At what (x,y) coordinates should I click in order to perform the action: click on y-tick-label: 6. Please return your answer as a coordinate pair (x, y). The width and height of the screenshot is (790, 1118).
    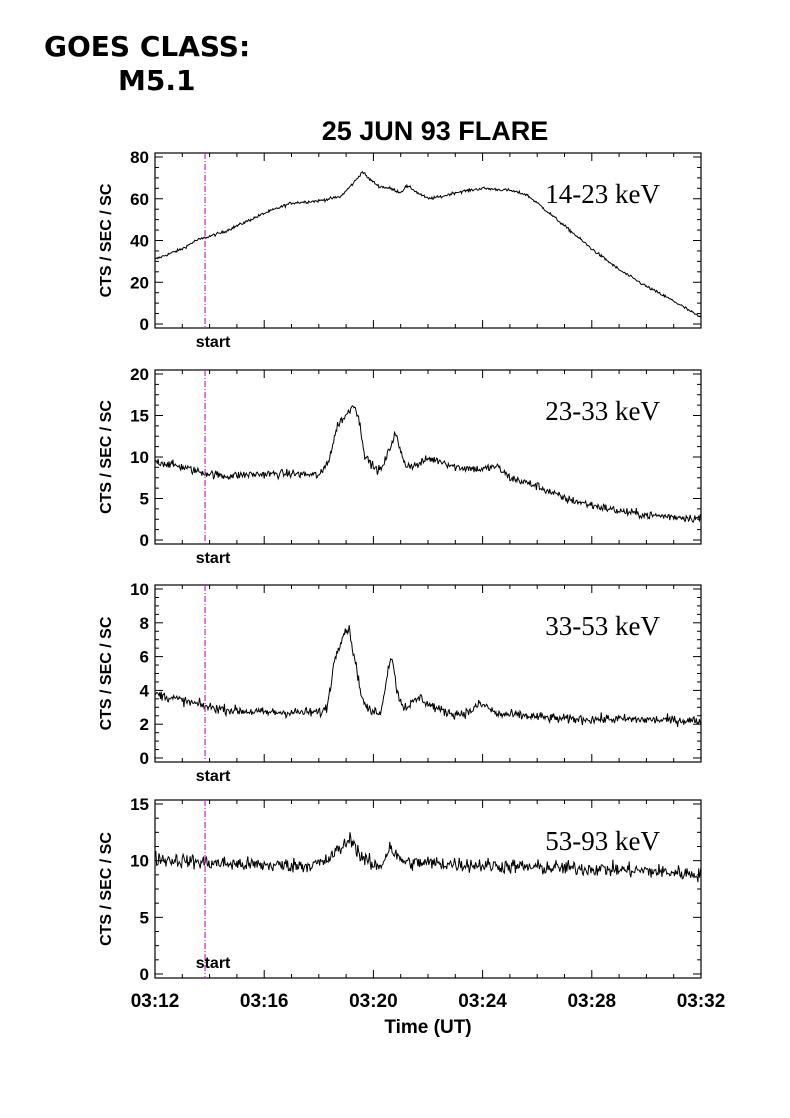
    Looking at the image, I should click on (144, 657).